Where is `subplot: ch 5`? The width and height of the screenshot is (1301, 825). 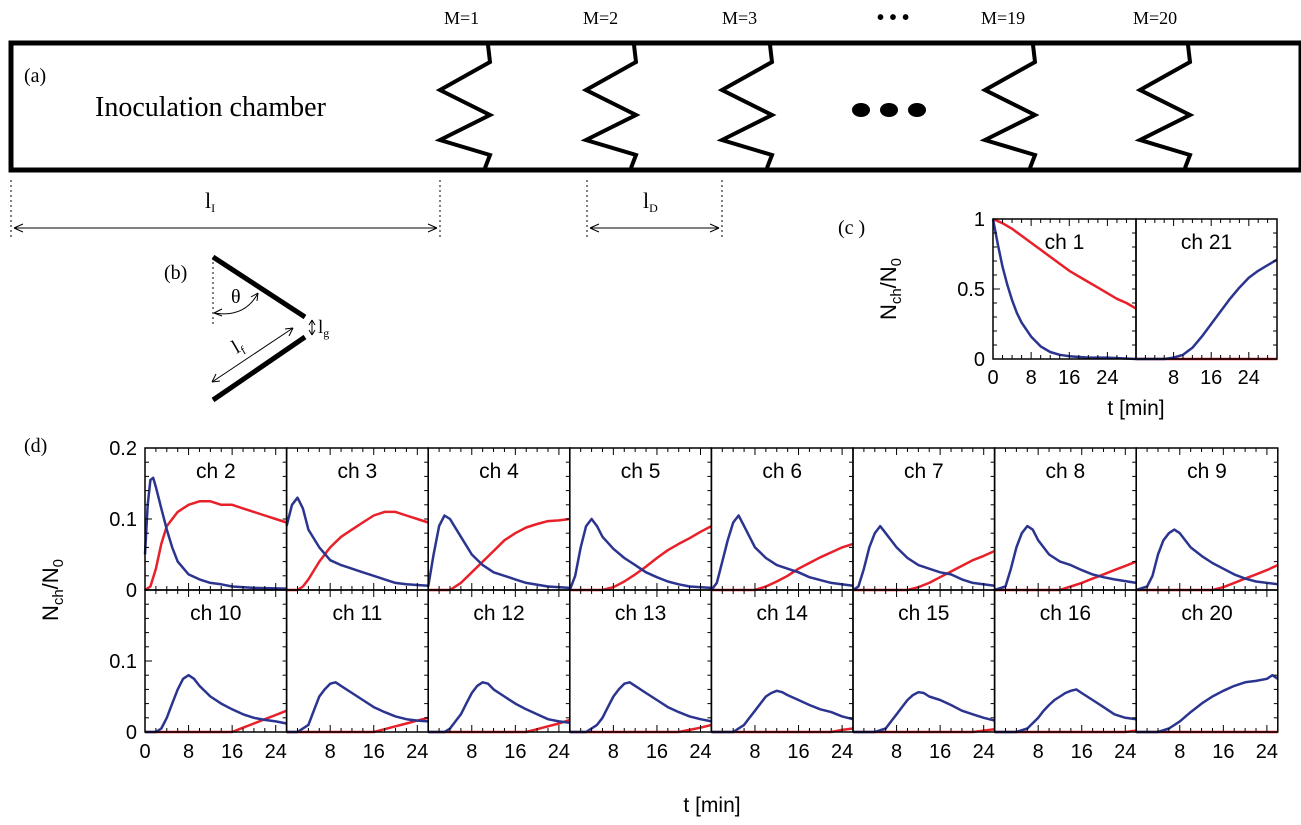
subplot: ch 5 is located at coordinates (640, 519).